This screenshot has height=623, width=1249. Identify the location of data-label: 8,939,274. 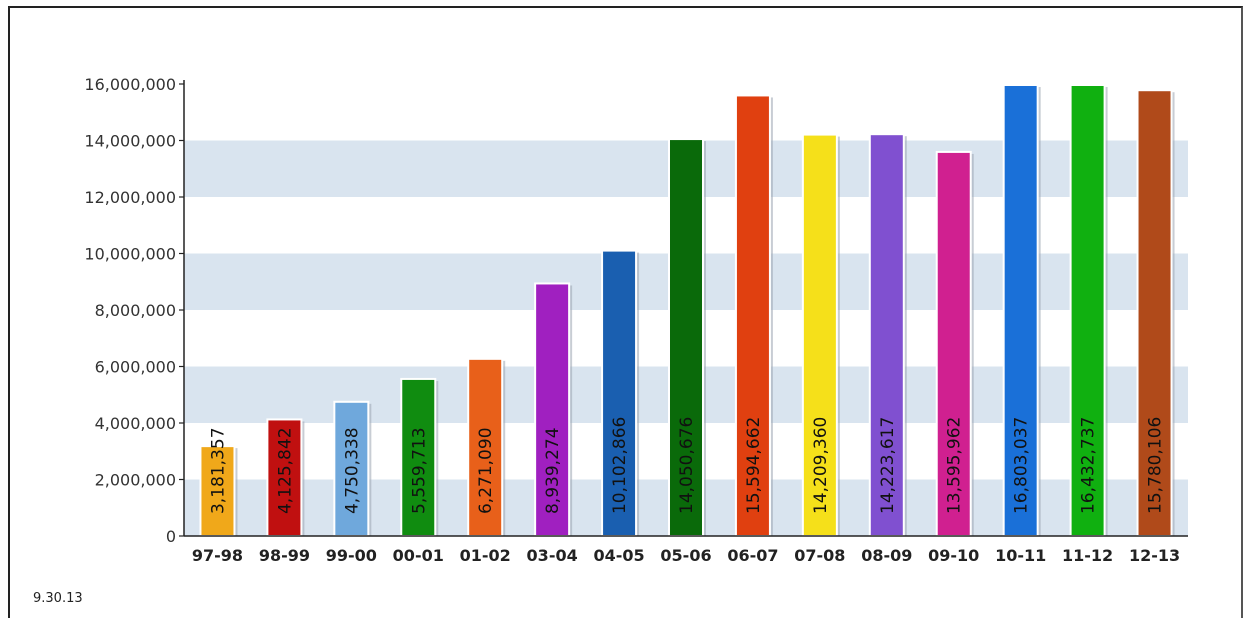
(553, 470).